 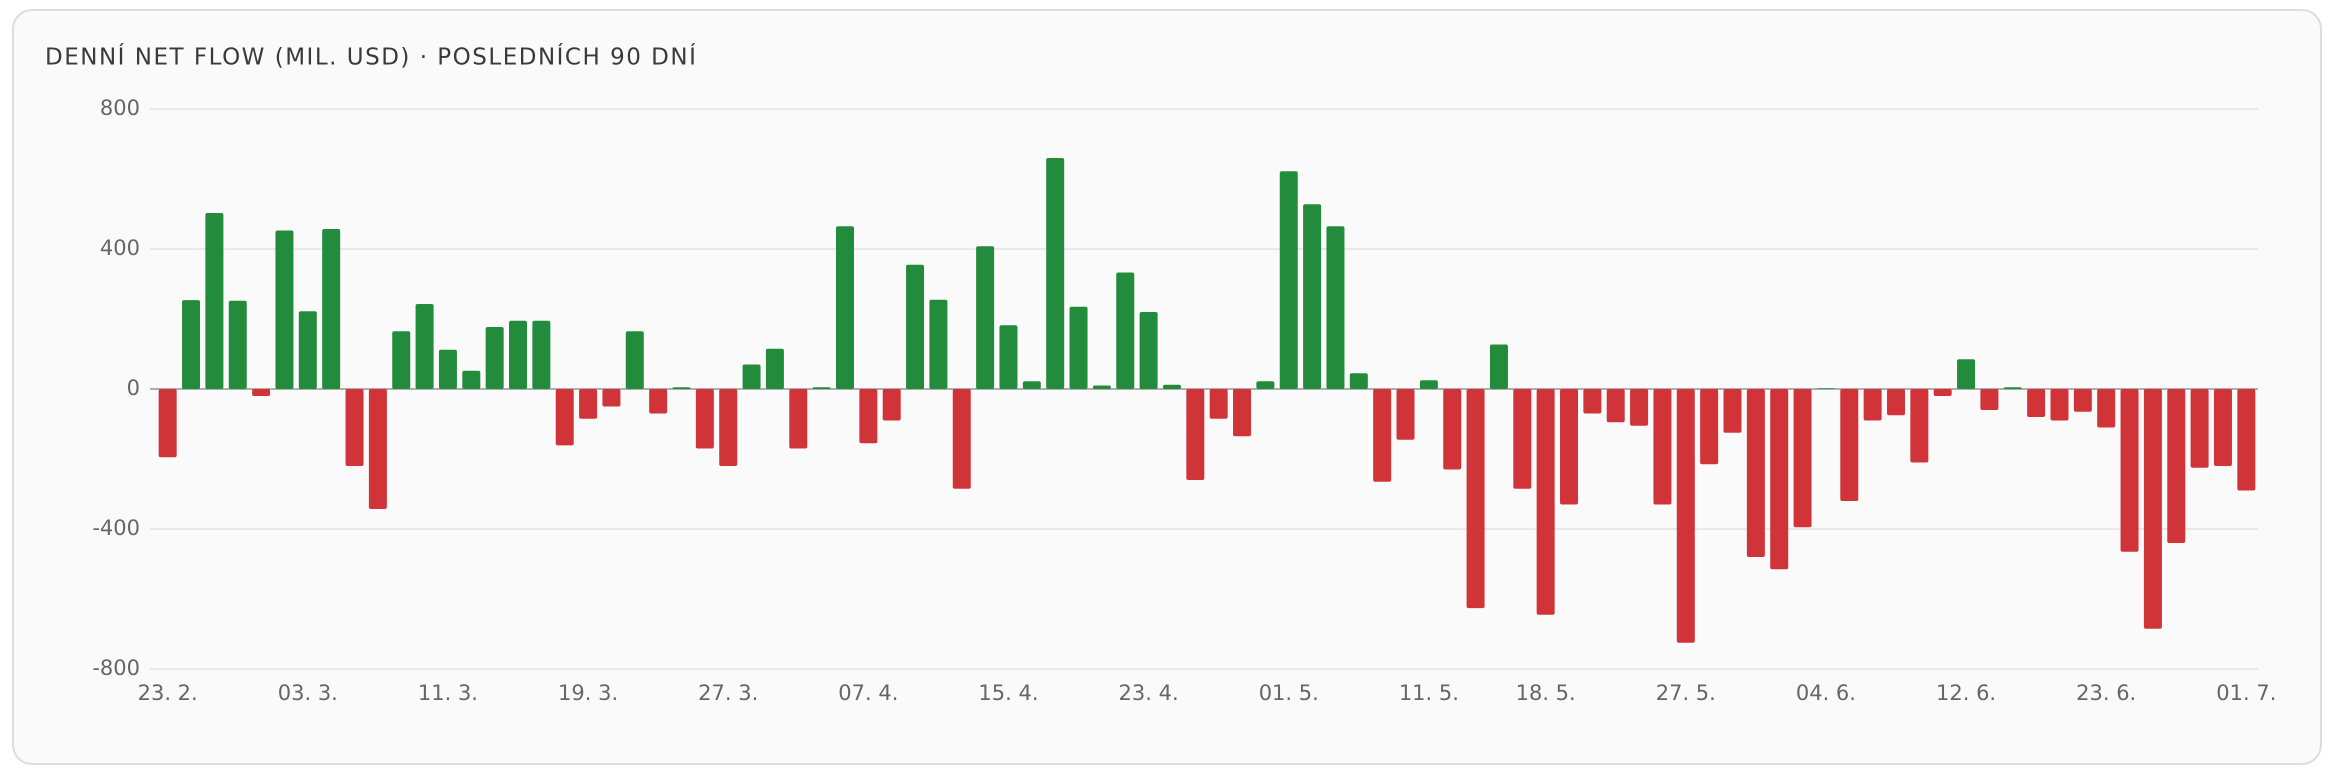 What do you see at coordinates (116, 528) in the screenshot?
I see `y-tick-label: -400` at bounding box center [116, 528].